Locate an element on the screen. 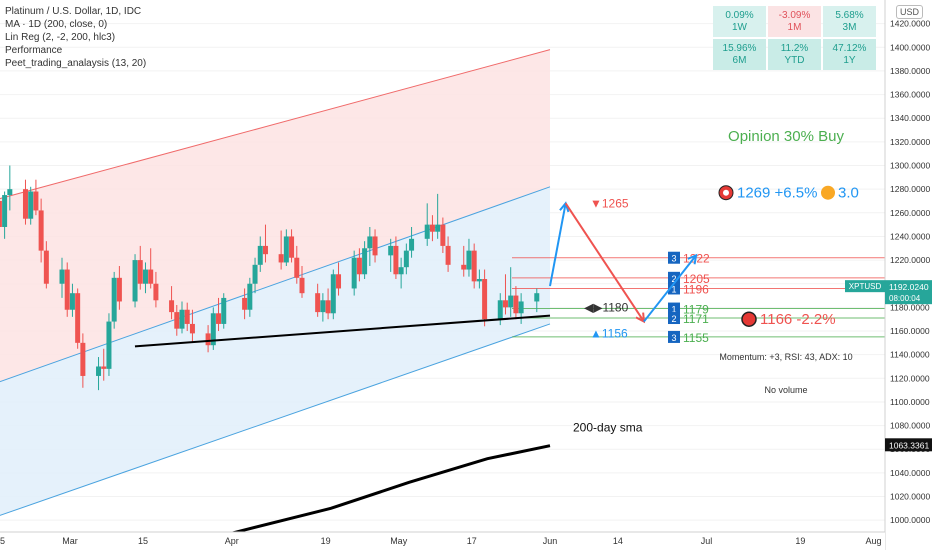 The image size is (932, 550). price-tick: 1100.0000 is located at coordinates (910, 402).